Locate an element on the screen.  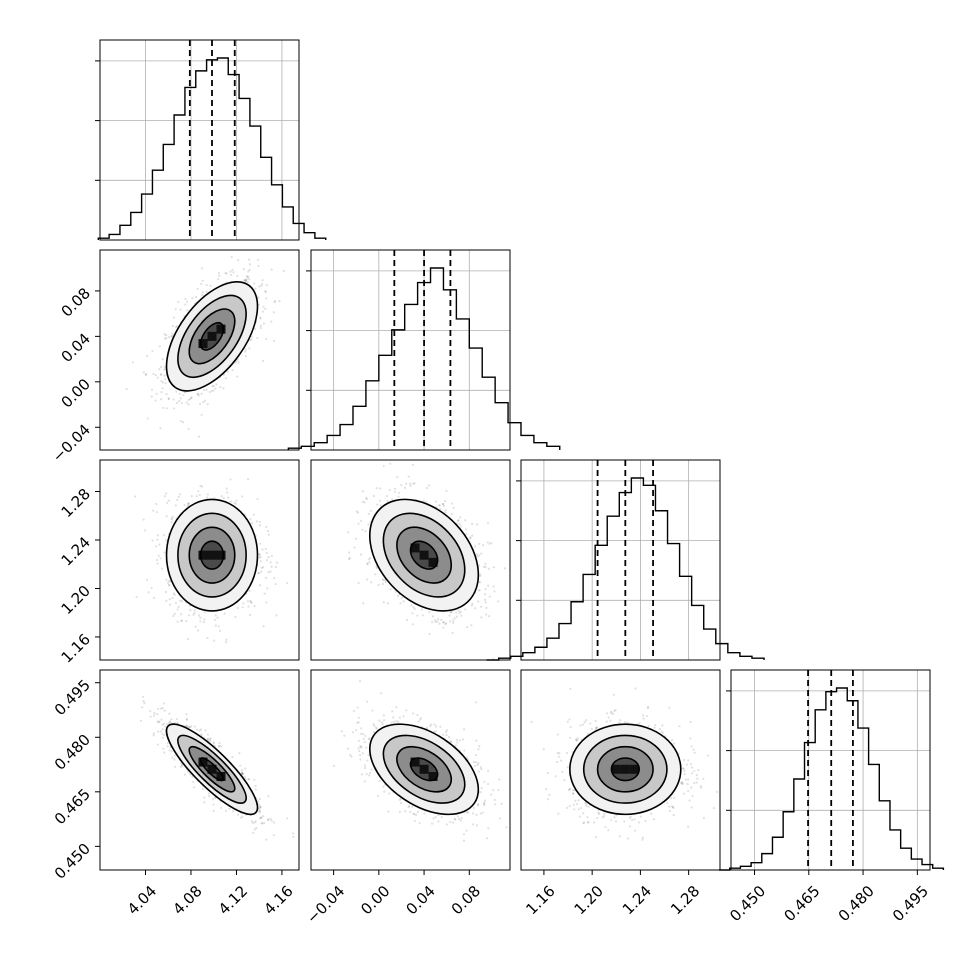
contour-line is located at coordinates (212, 336).